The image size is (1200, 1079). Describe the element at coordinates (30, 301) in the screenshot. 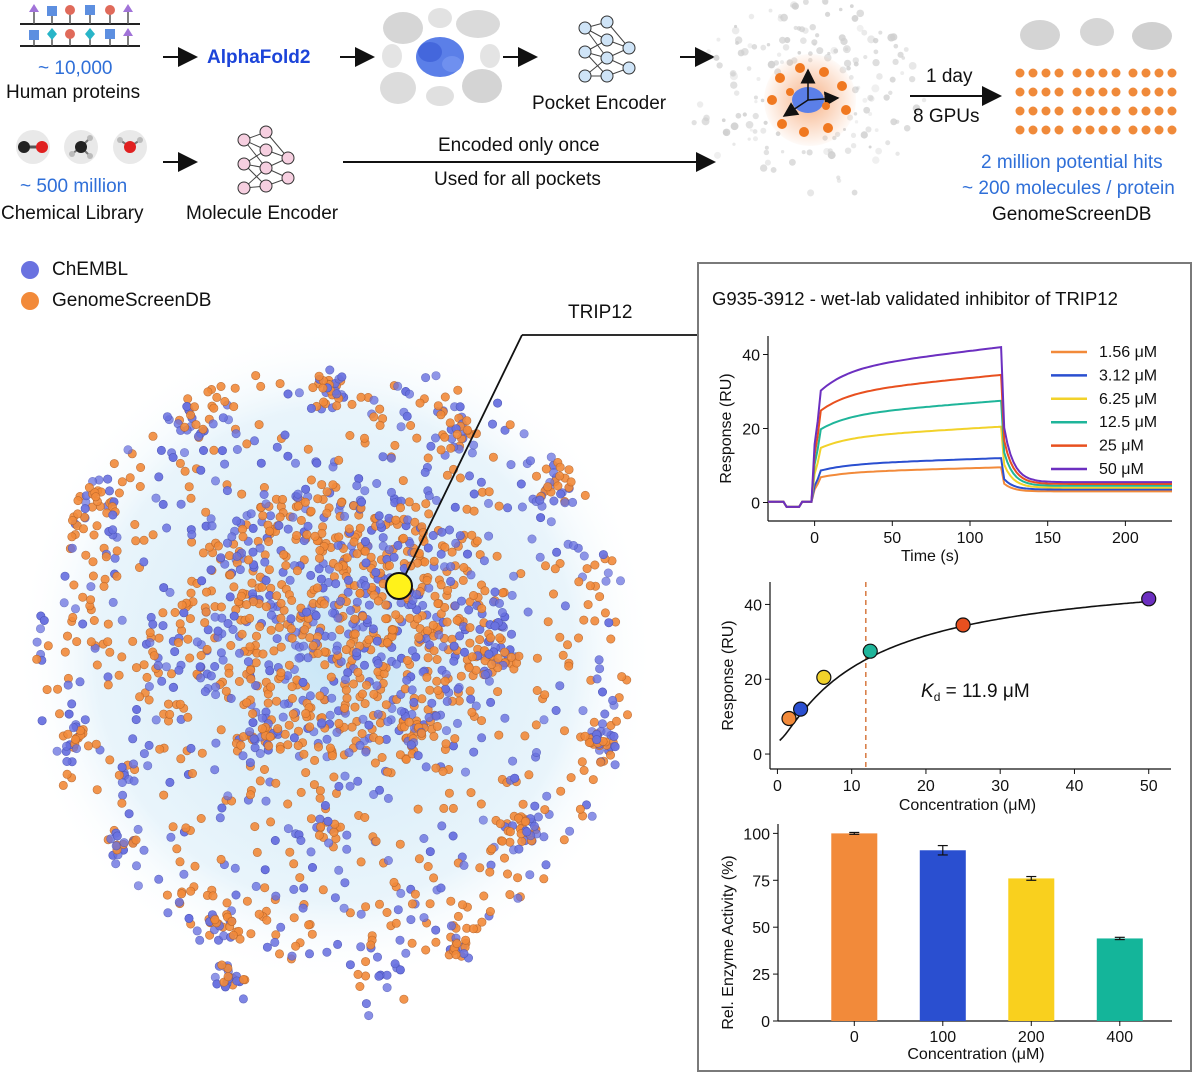

I see `legend-genomescreen-marker` at that location.